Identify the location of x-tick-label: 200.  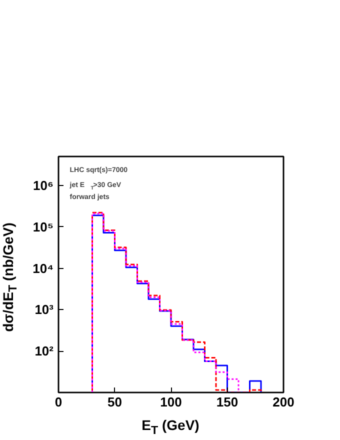
(283, 402).